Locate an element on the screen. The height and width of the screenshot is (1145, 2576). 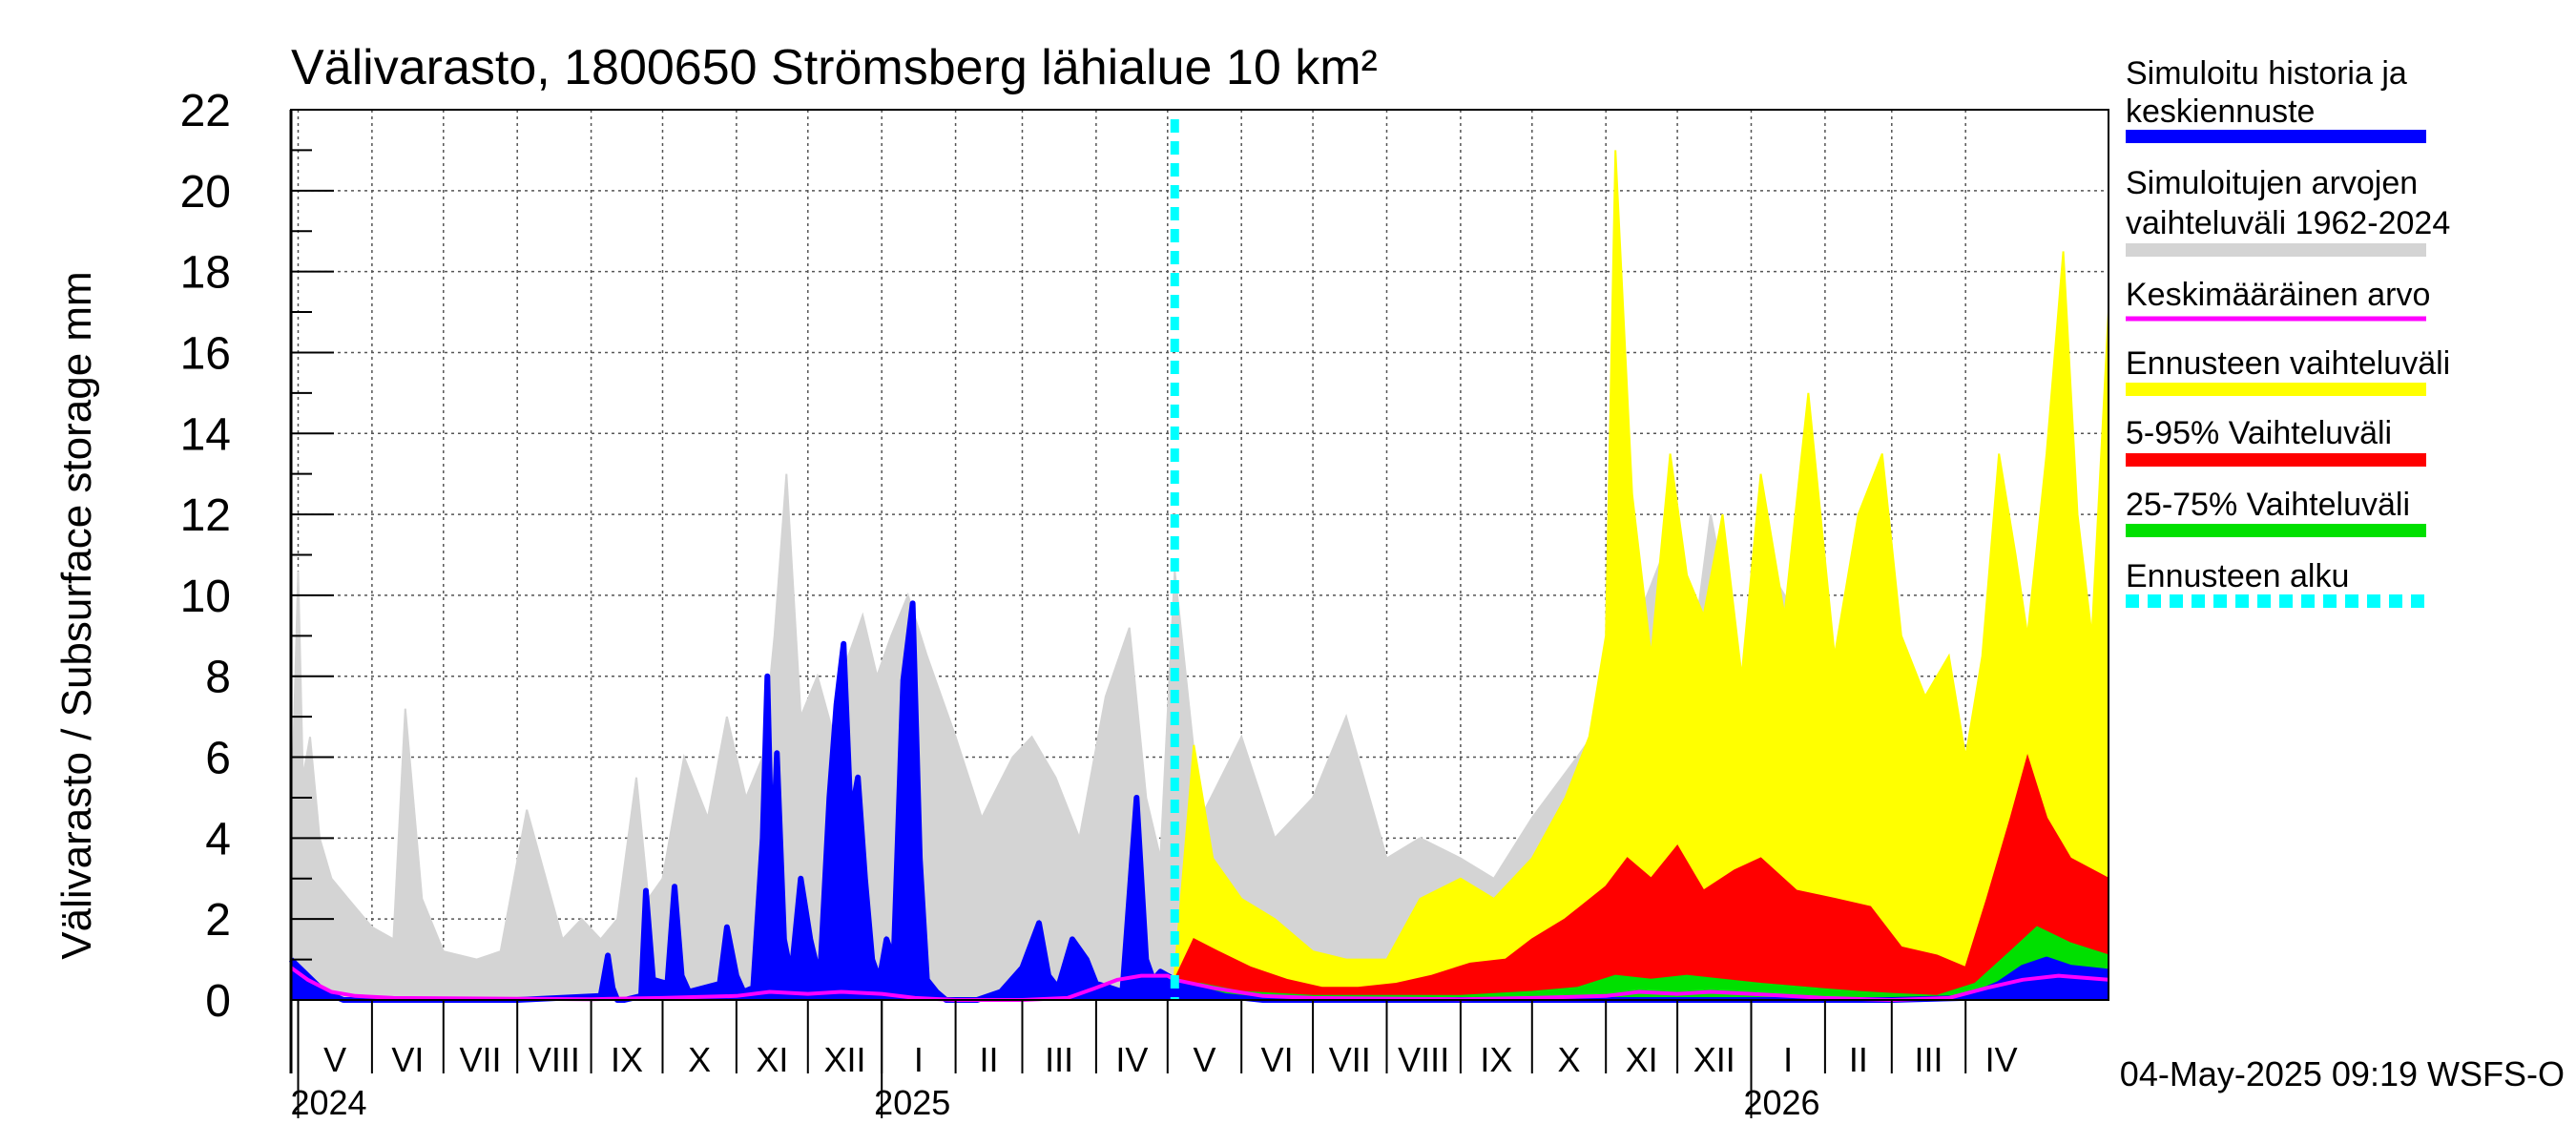
y-tick-label: 18 is located at coordinates (205, 273).